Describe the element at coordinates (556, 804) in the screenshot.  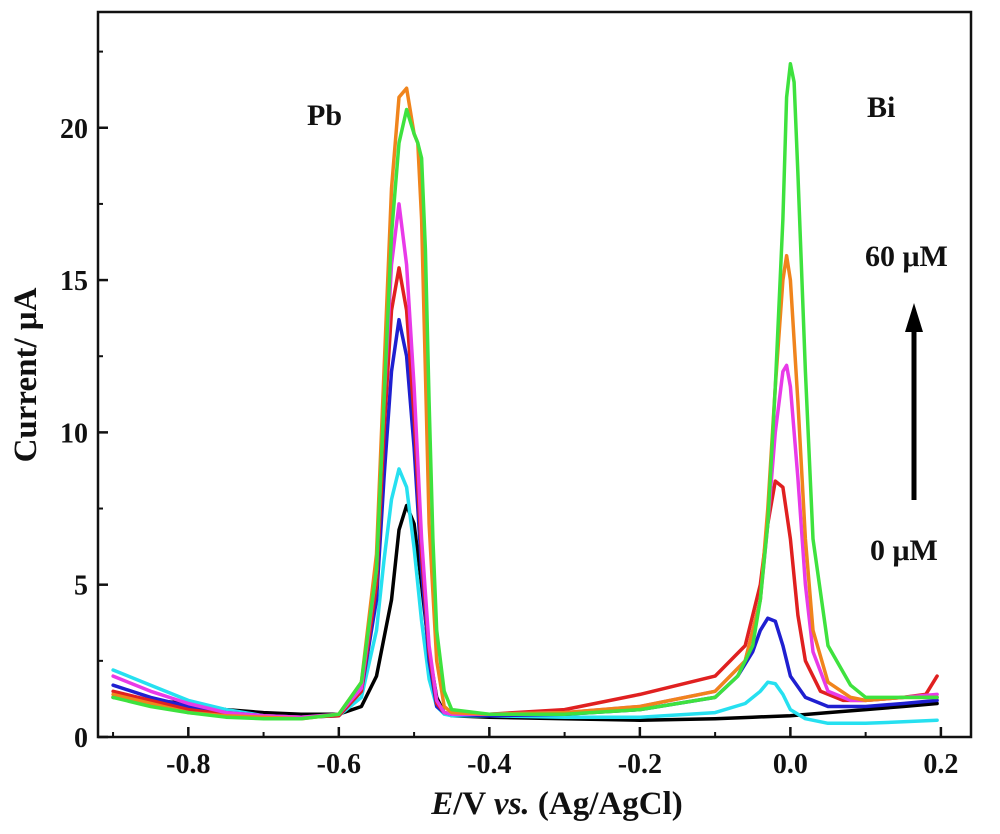
I see `x-axis-title: E/V vs. (Ag/AgCl)` at that location.